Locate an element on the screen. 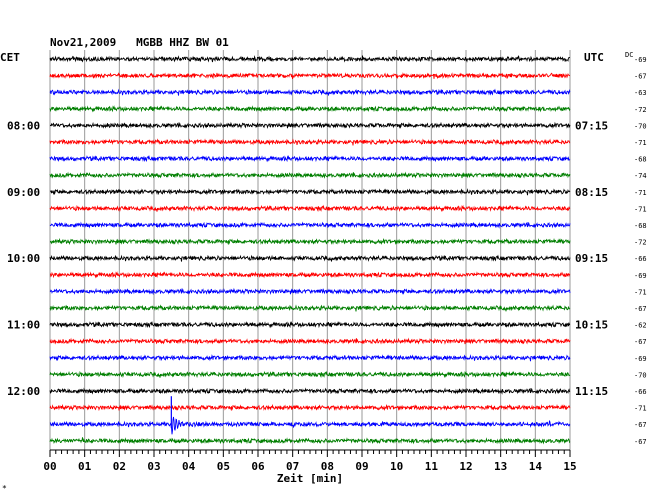 This screenshot has width=650, height=494. left-time-label-1100: 11:00 is located at coordinates (23, 325).